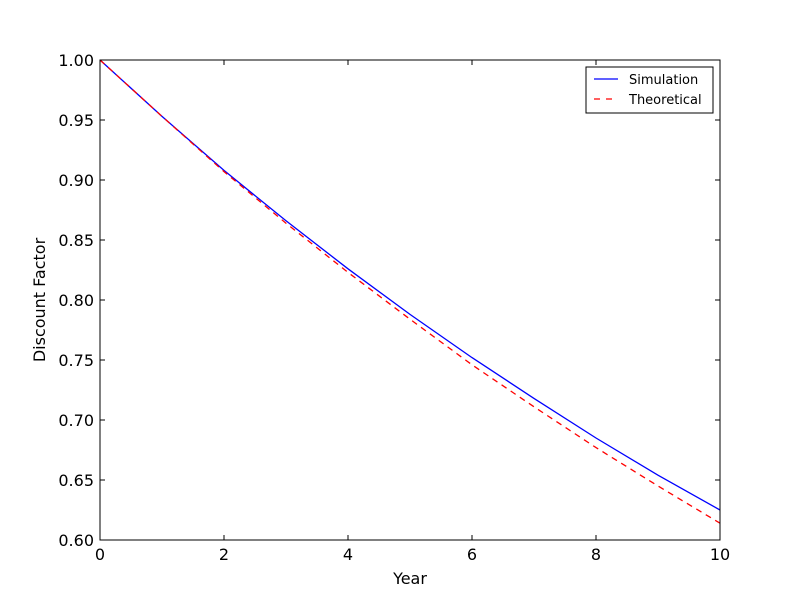 The height and width of the screenshot is (600, 800). I want to click on y-tick-label: 0.70, so click(76, 420).